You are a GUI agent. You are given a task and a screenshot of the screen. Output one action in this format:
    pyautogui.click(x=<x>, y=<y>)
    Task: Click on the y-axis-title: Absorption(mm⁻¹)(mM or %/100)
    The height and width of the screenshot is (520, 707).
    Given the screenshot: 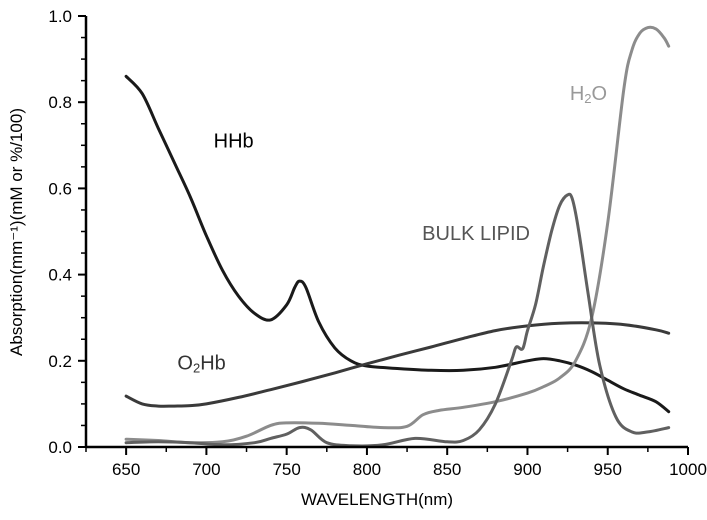 What is the action you would take?
    pyautogui.click(x=16, y=232)
    